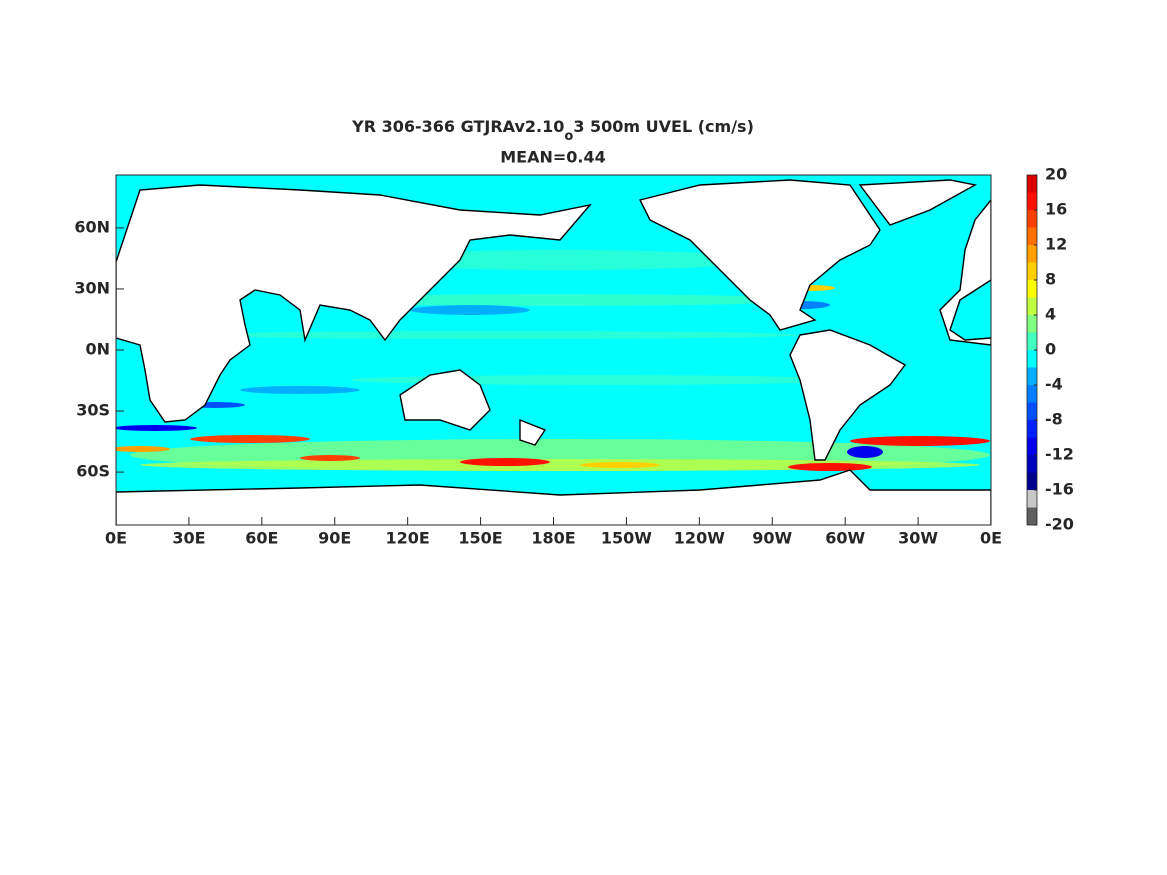 Image resolution: width=1167 pixels, height=875 pixels. What do you see at coordinates (626, 538) in the screenshot?
I see `x-tick-label: 150W` at bounding box center [626, 538].